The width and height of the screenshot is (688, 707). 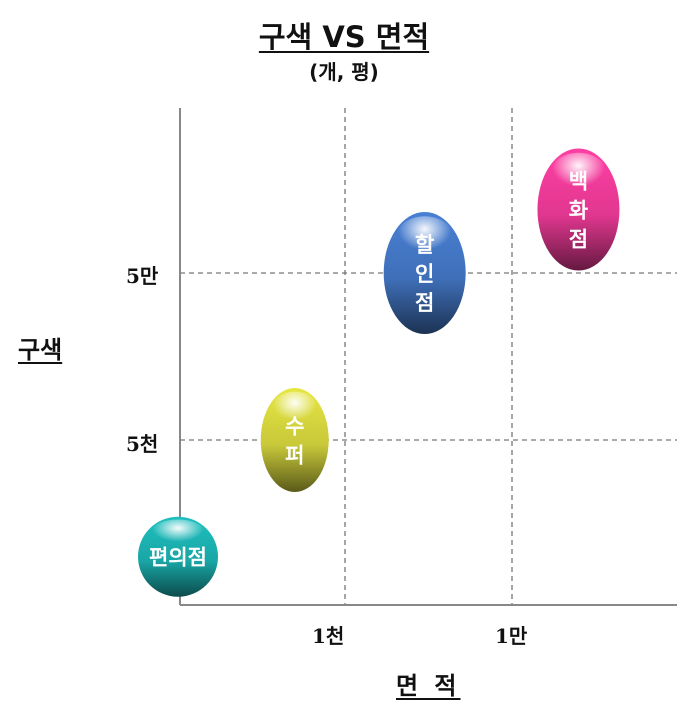 I want to click on y-tick-label-2: 5만, so click(x=142, y=276).